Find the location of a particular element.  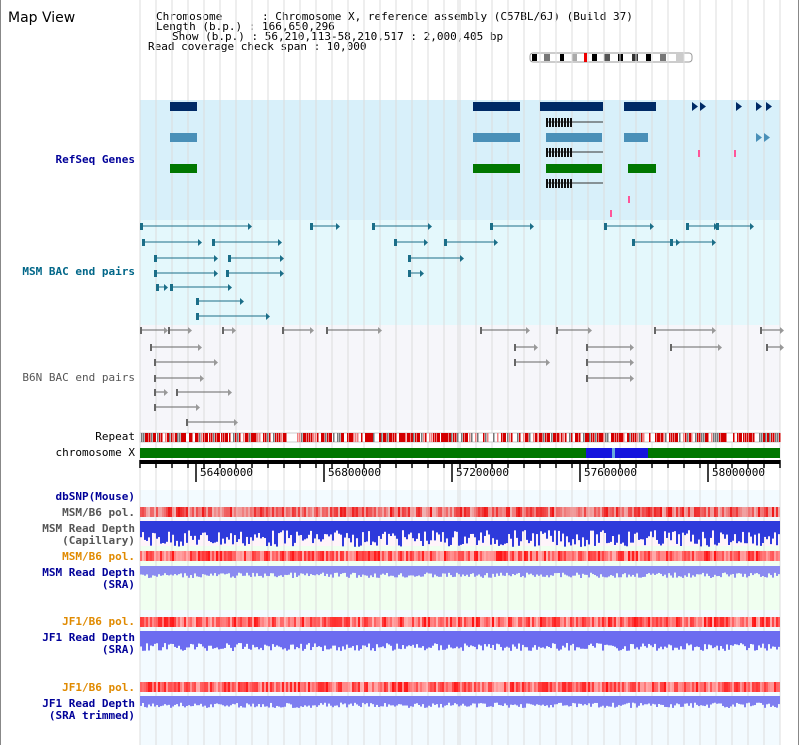

track-label-jf1-depth-sra-1: JF1 Read Depth is located at coordinates (88, 637).